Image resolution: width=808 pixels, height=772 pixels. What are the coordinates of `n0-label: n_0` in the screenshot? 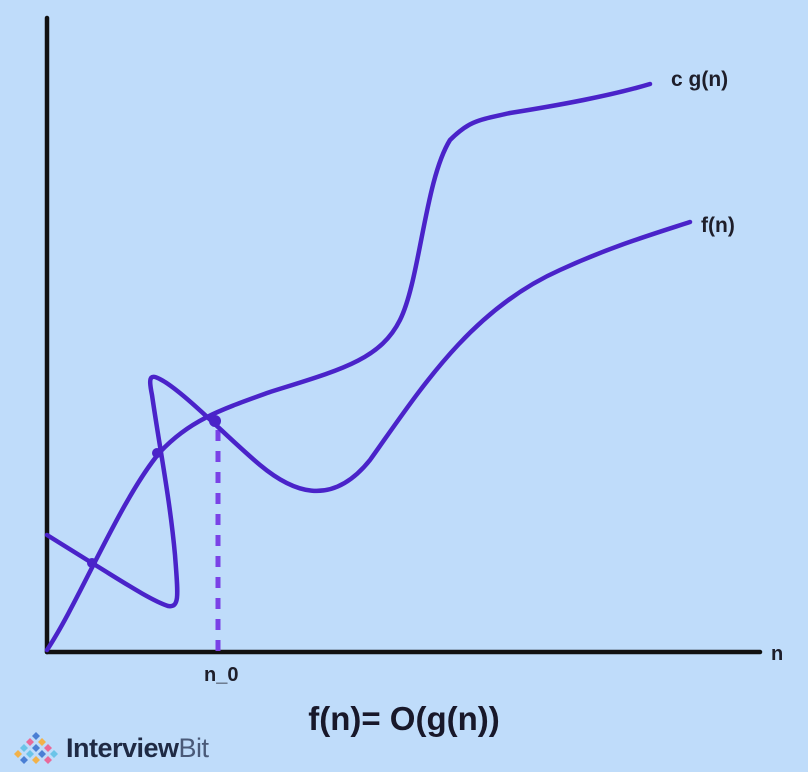 It's located at (221, 675).